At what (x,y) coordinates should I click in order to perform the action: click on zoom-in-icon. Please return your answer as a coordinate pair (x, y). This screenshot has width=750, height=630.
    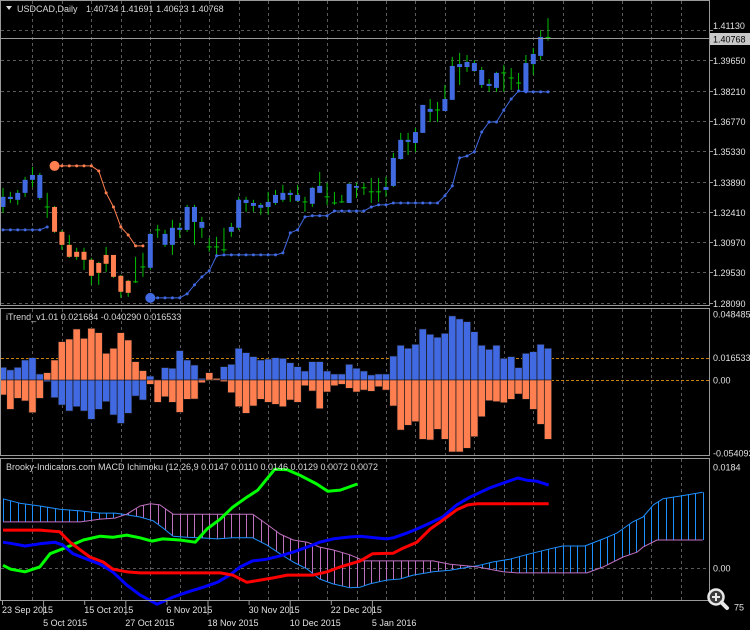
    Looking at the image, I should click on (718, 599).